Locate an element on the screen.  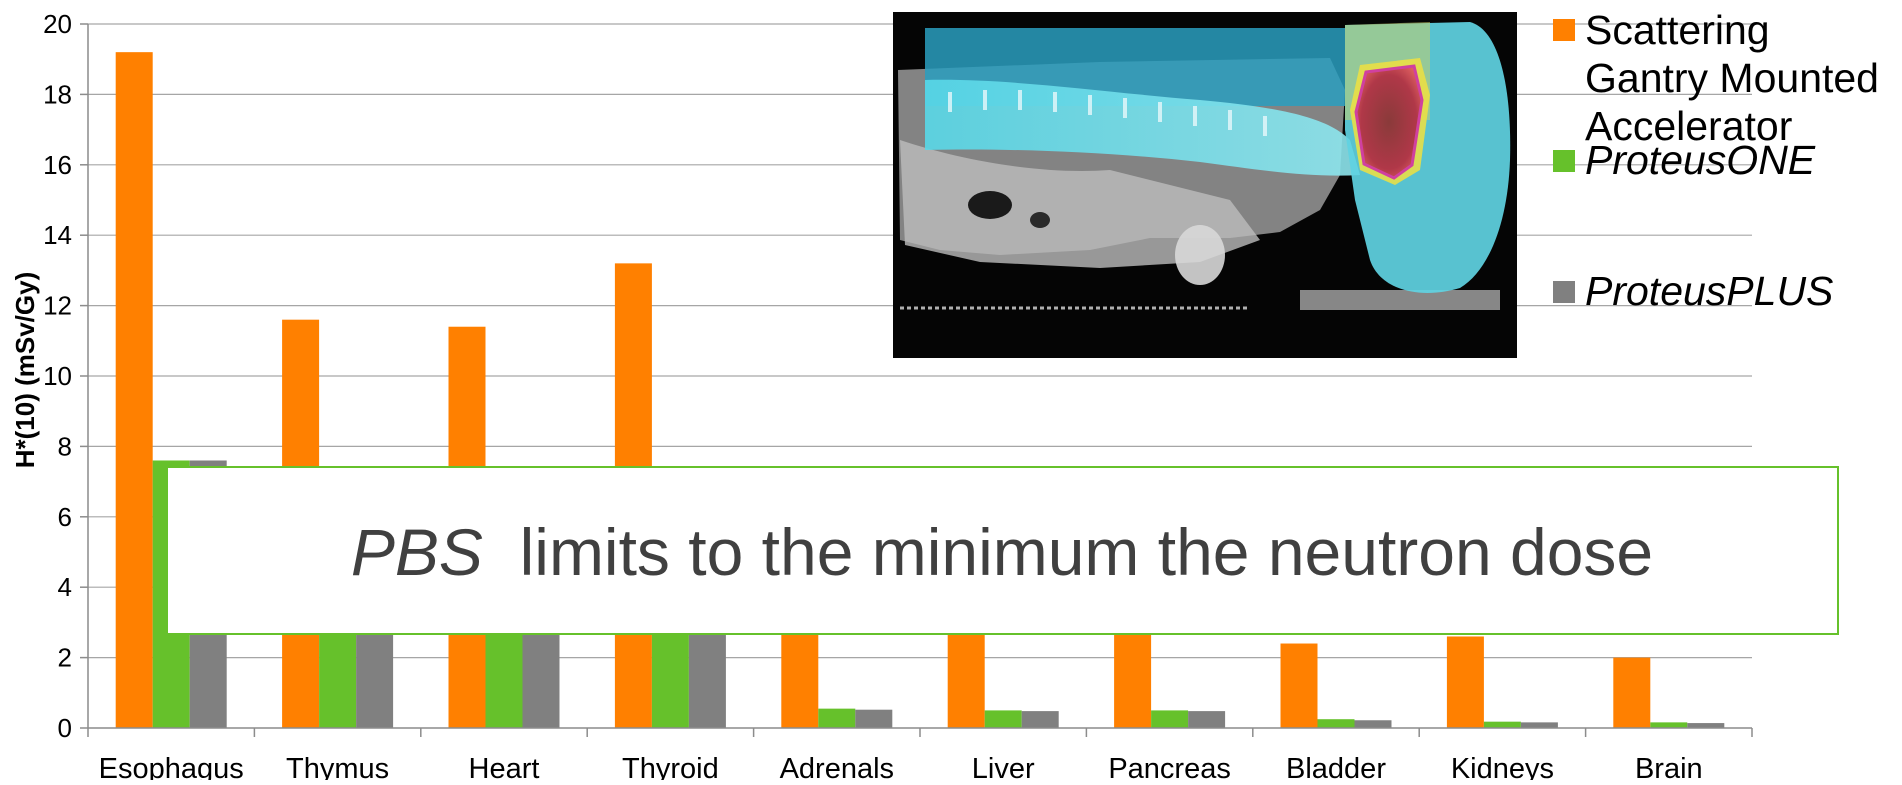
x-tick-label: Bladder is located at coordinates (1336, 766).